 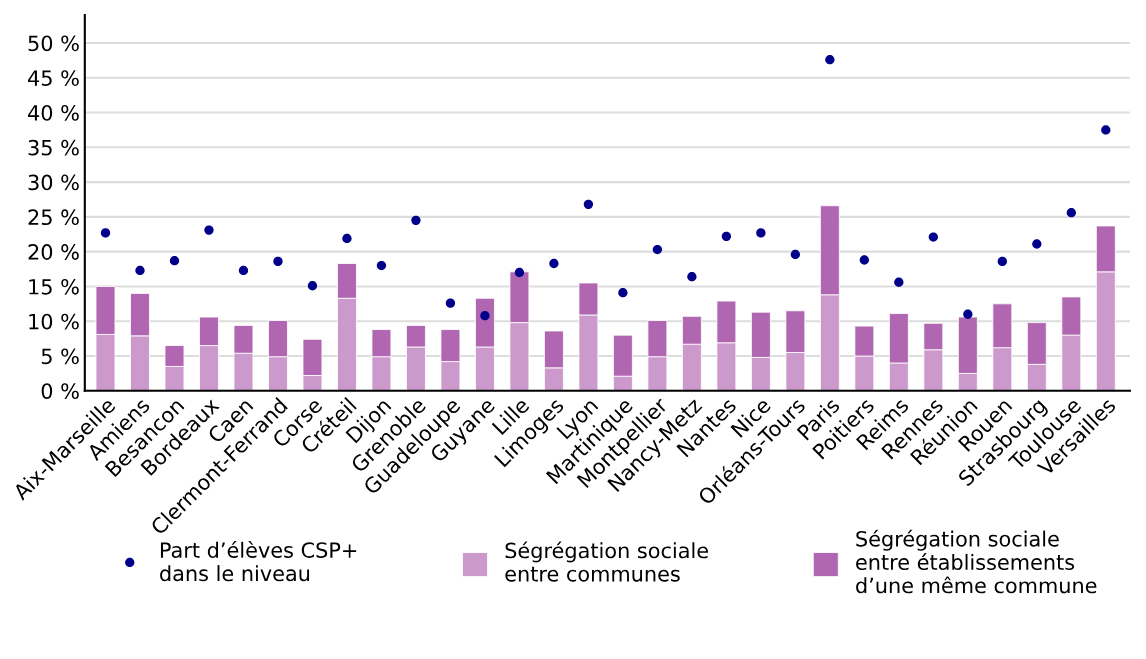 What do you see at coordinates (54, 286) in the screenshot?
I see `y-tick-label: 15 %` at bounding box center [54, 286].